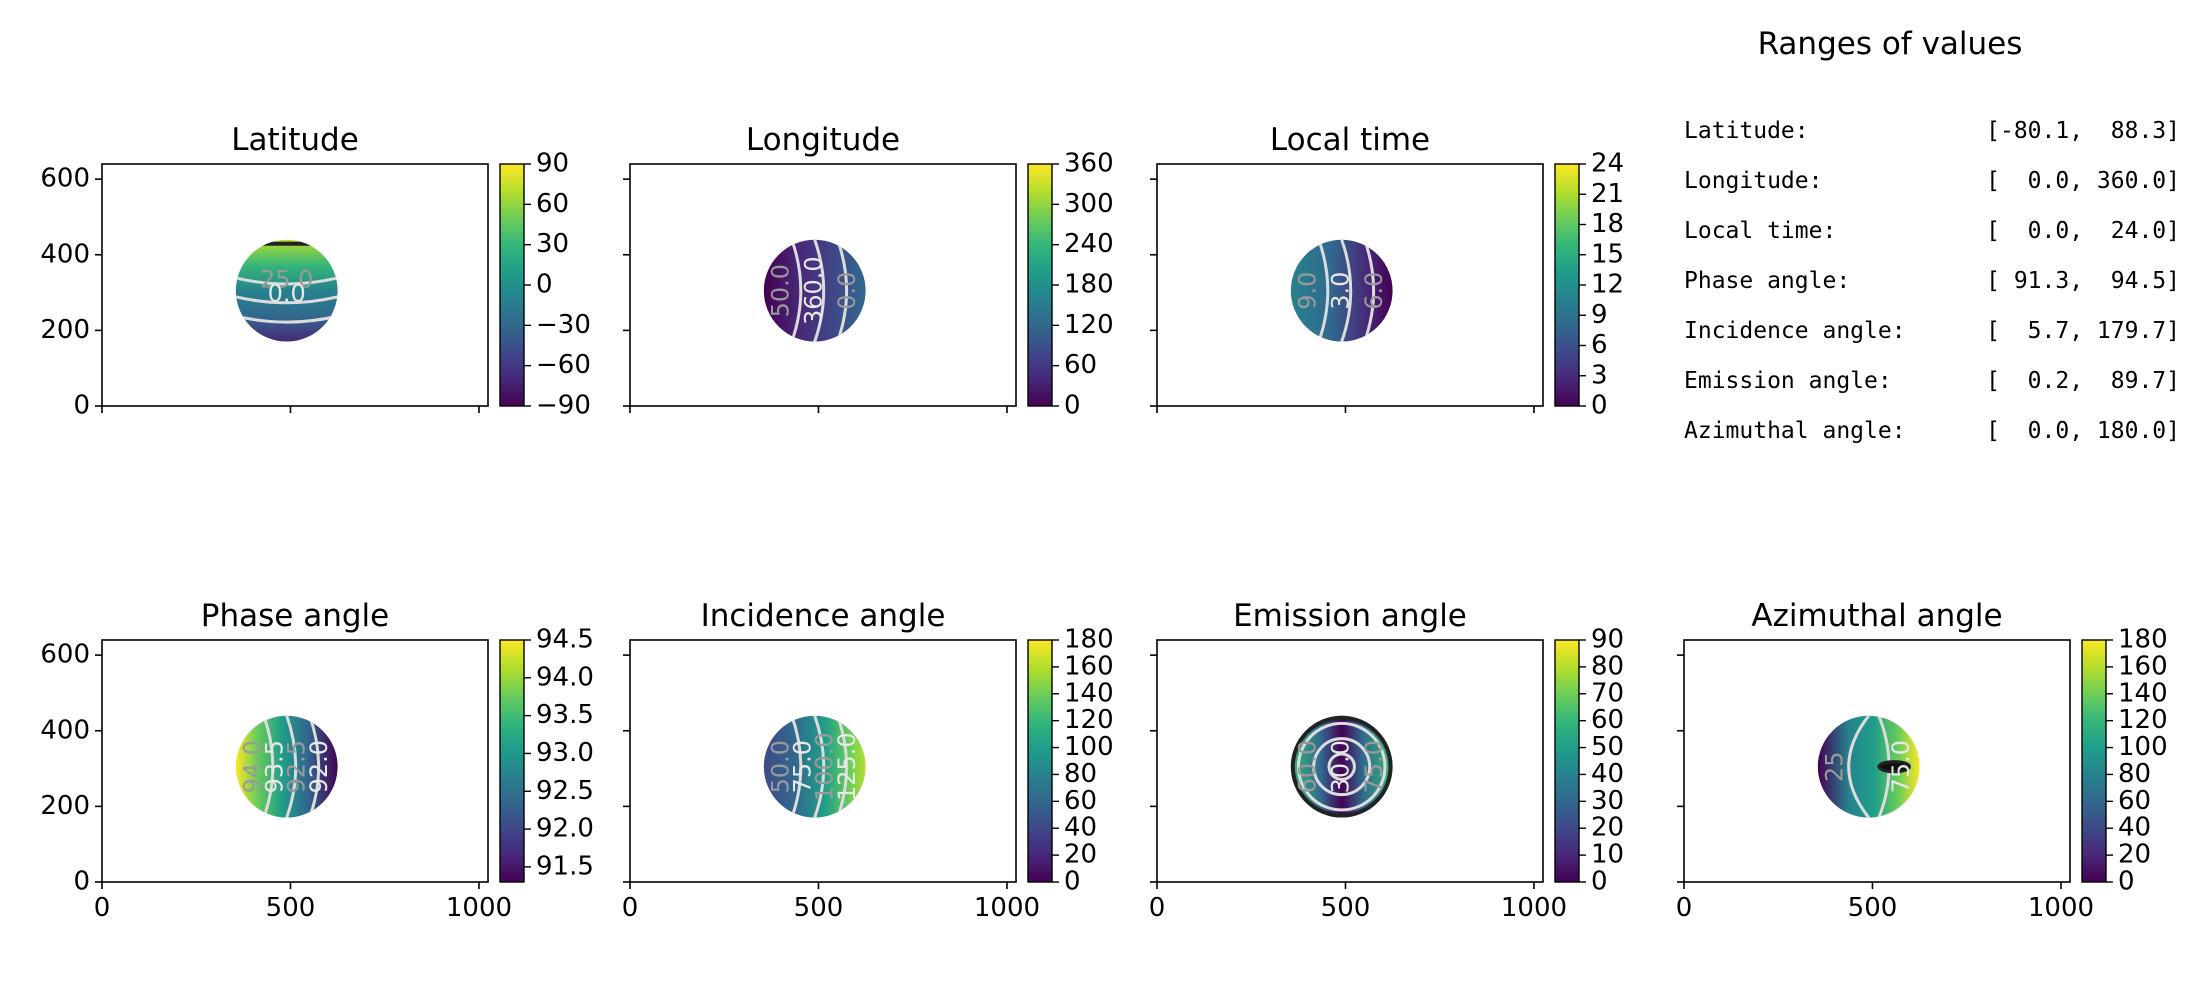 This screenshot has height=1000, width=2200. Describe the element at coordinates (297, 766) in the screenshot. I see `contour-label: 92.5` at that location.